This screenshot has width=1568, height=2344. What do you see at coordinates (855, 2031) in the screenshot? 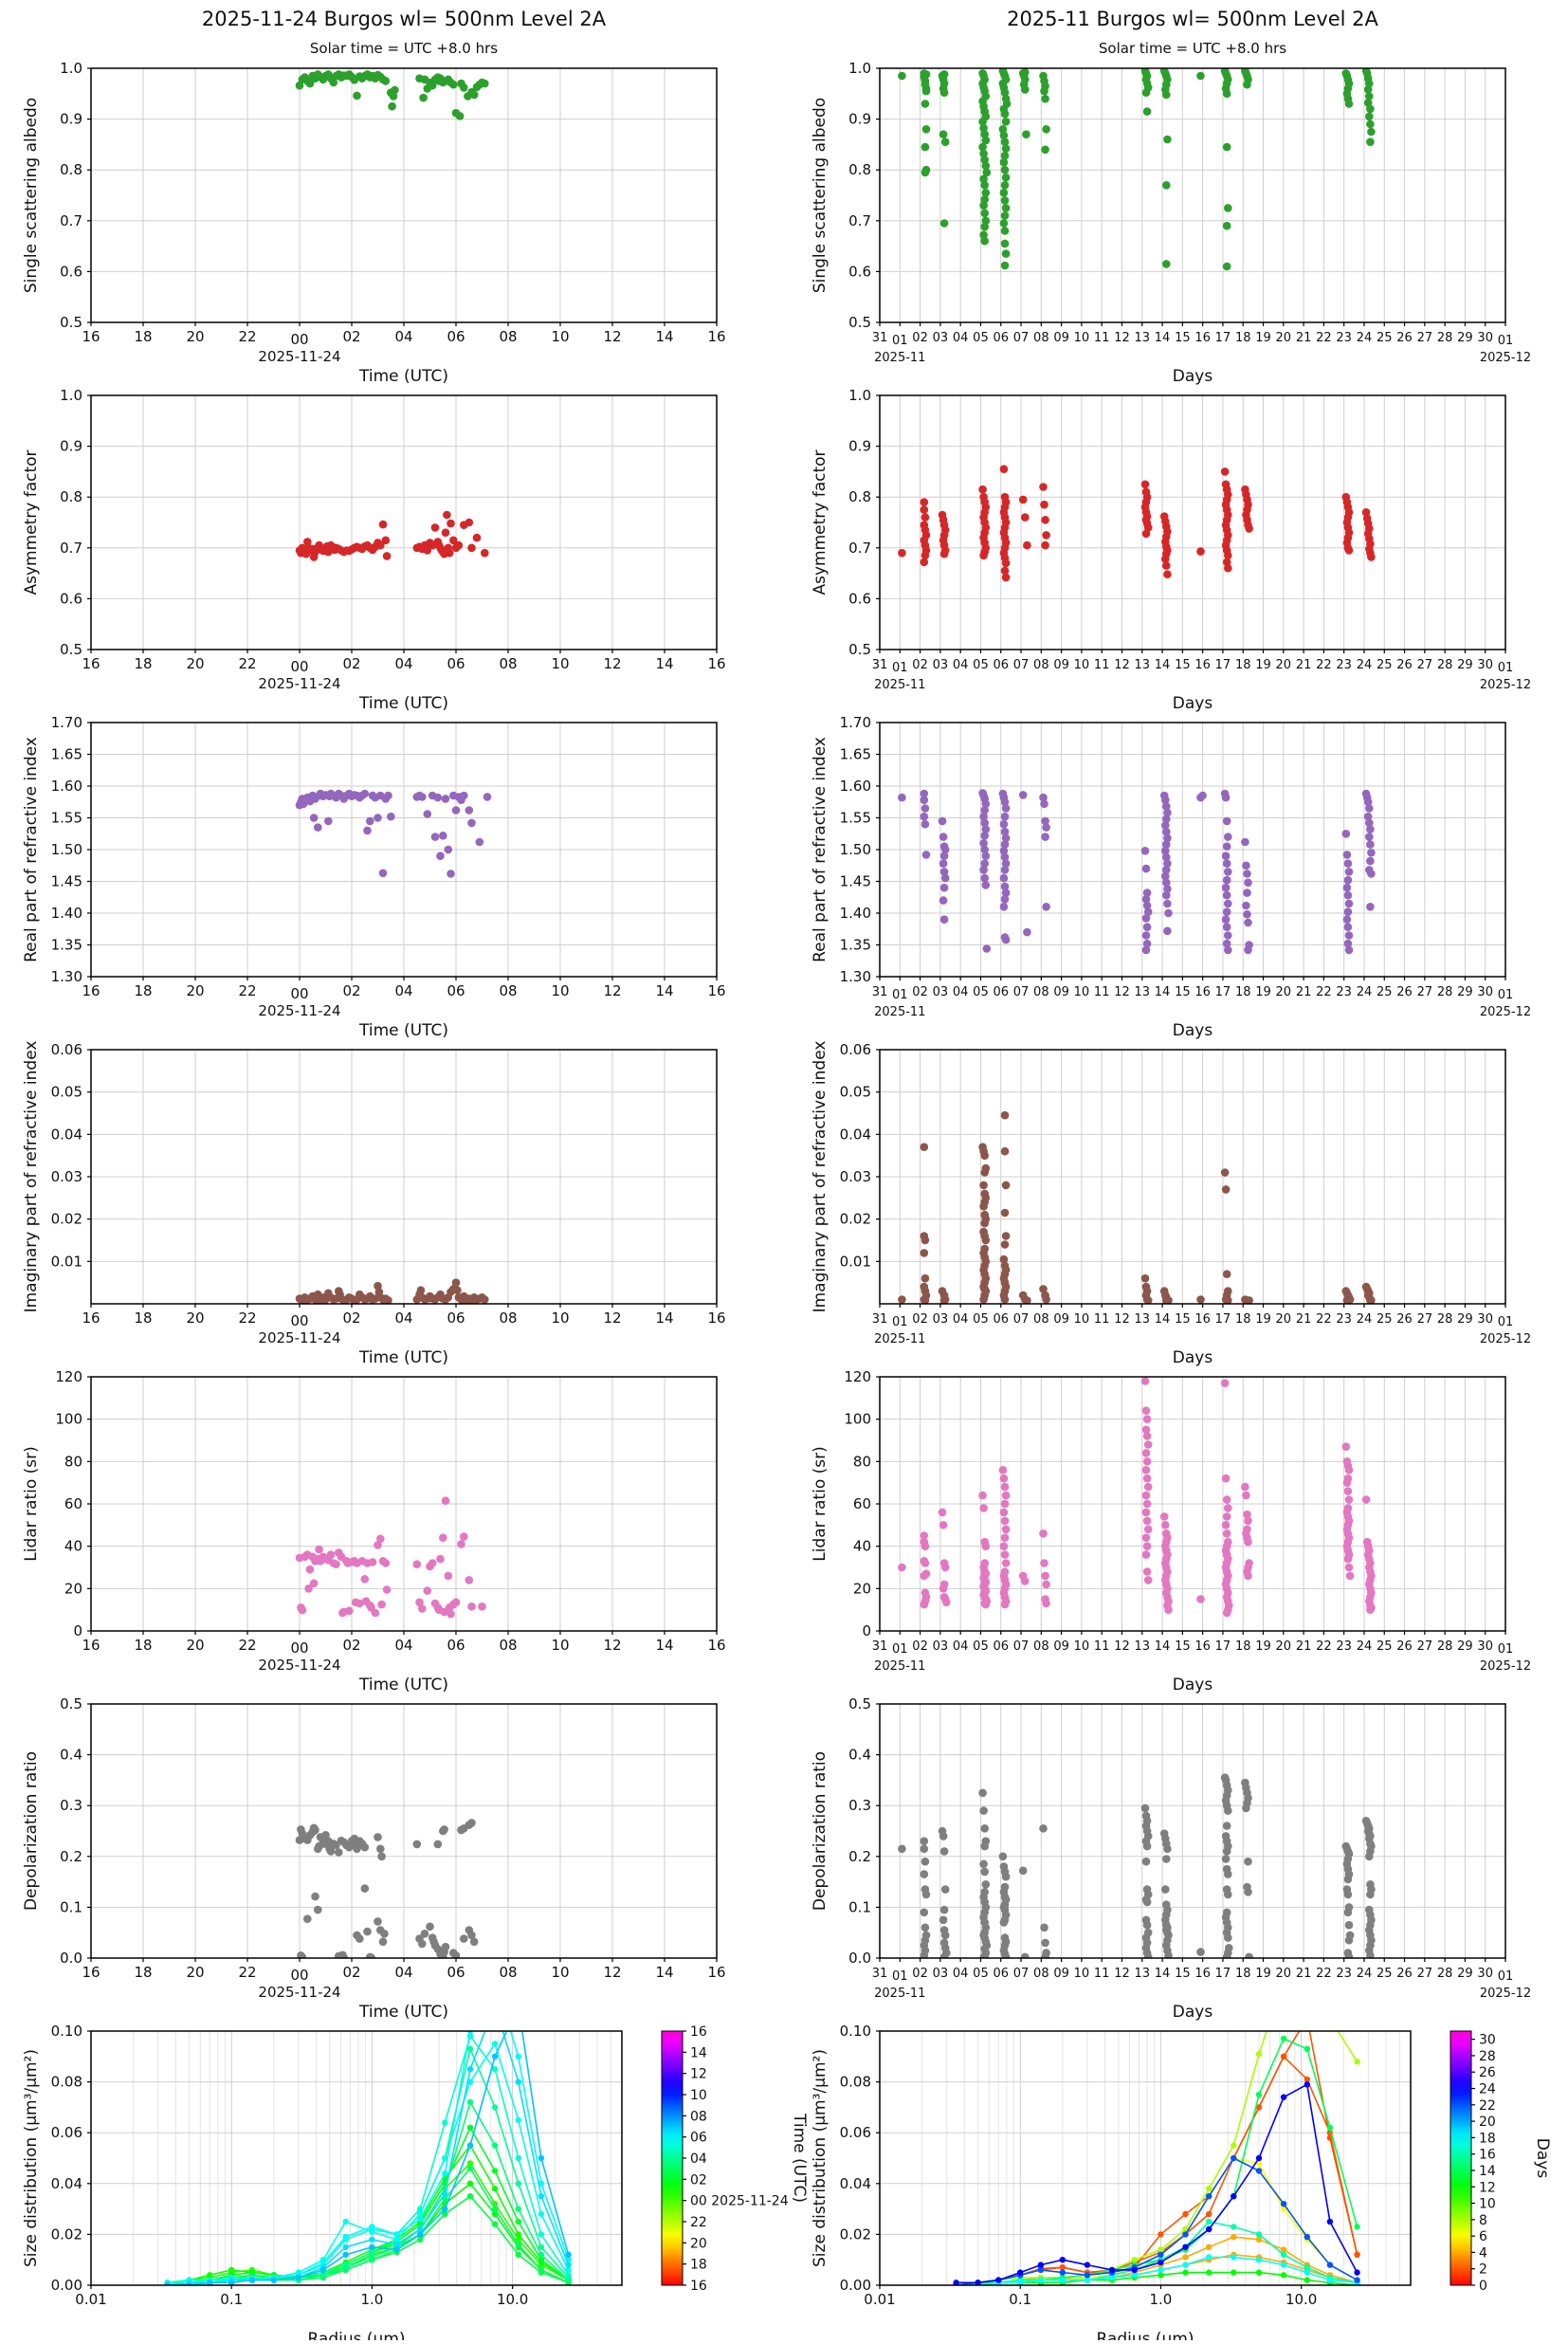
I see `svg-text: 0.10` at bounding box center [855, 2031].